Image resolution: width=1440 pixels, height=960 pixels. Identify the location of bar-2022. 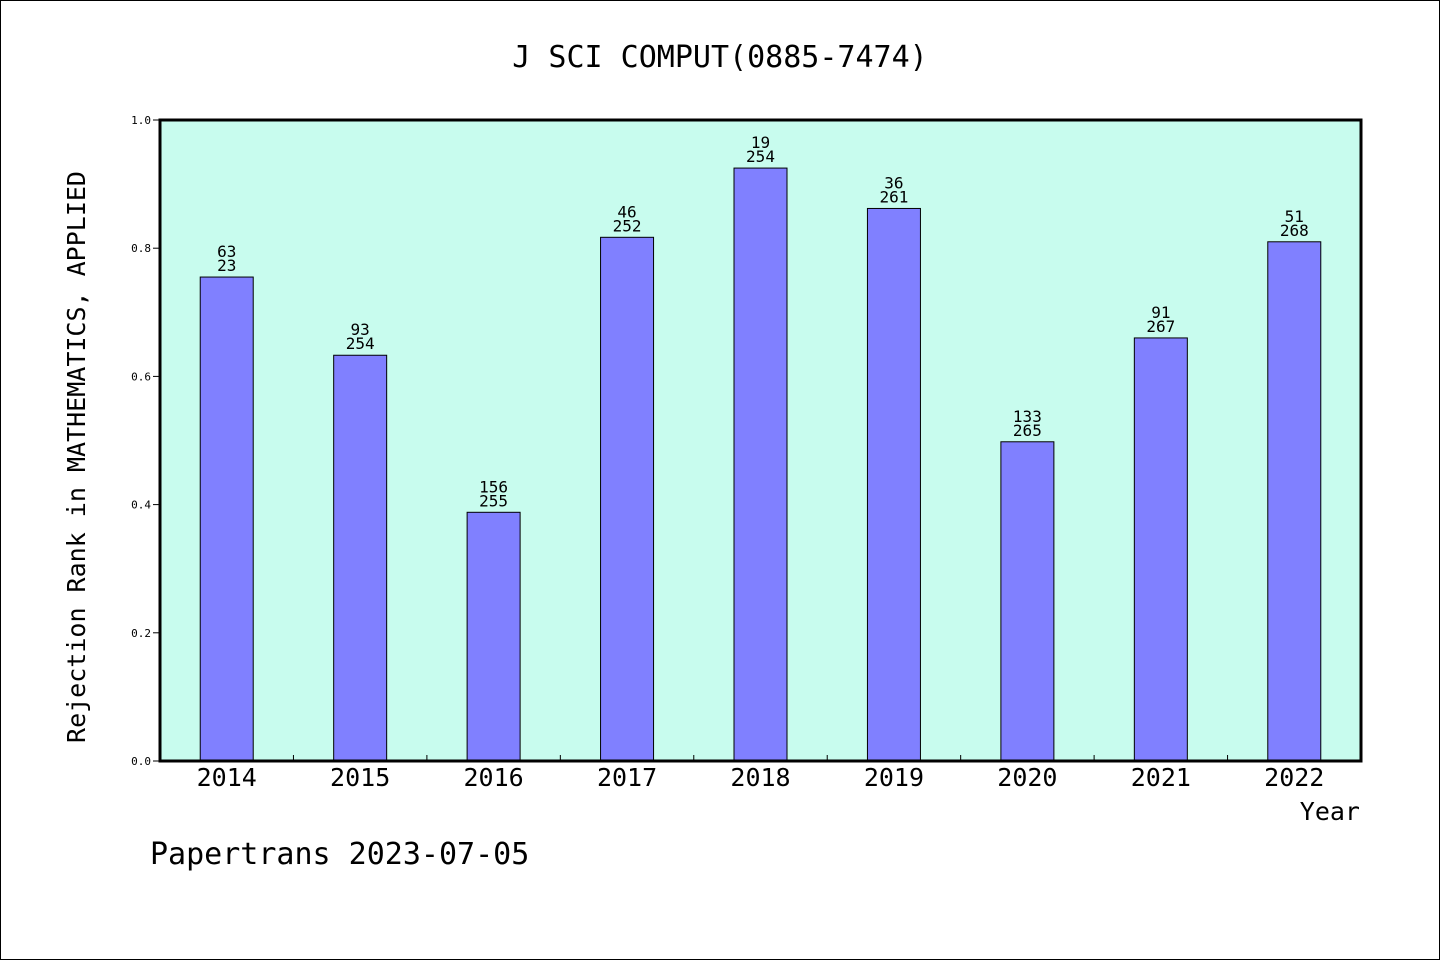
(1294, 501).